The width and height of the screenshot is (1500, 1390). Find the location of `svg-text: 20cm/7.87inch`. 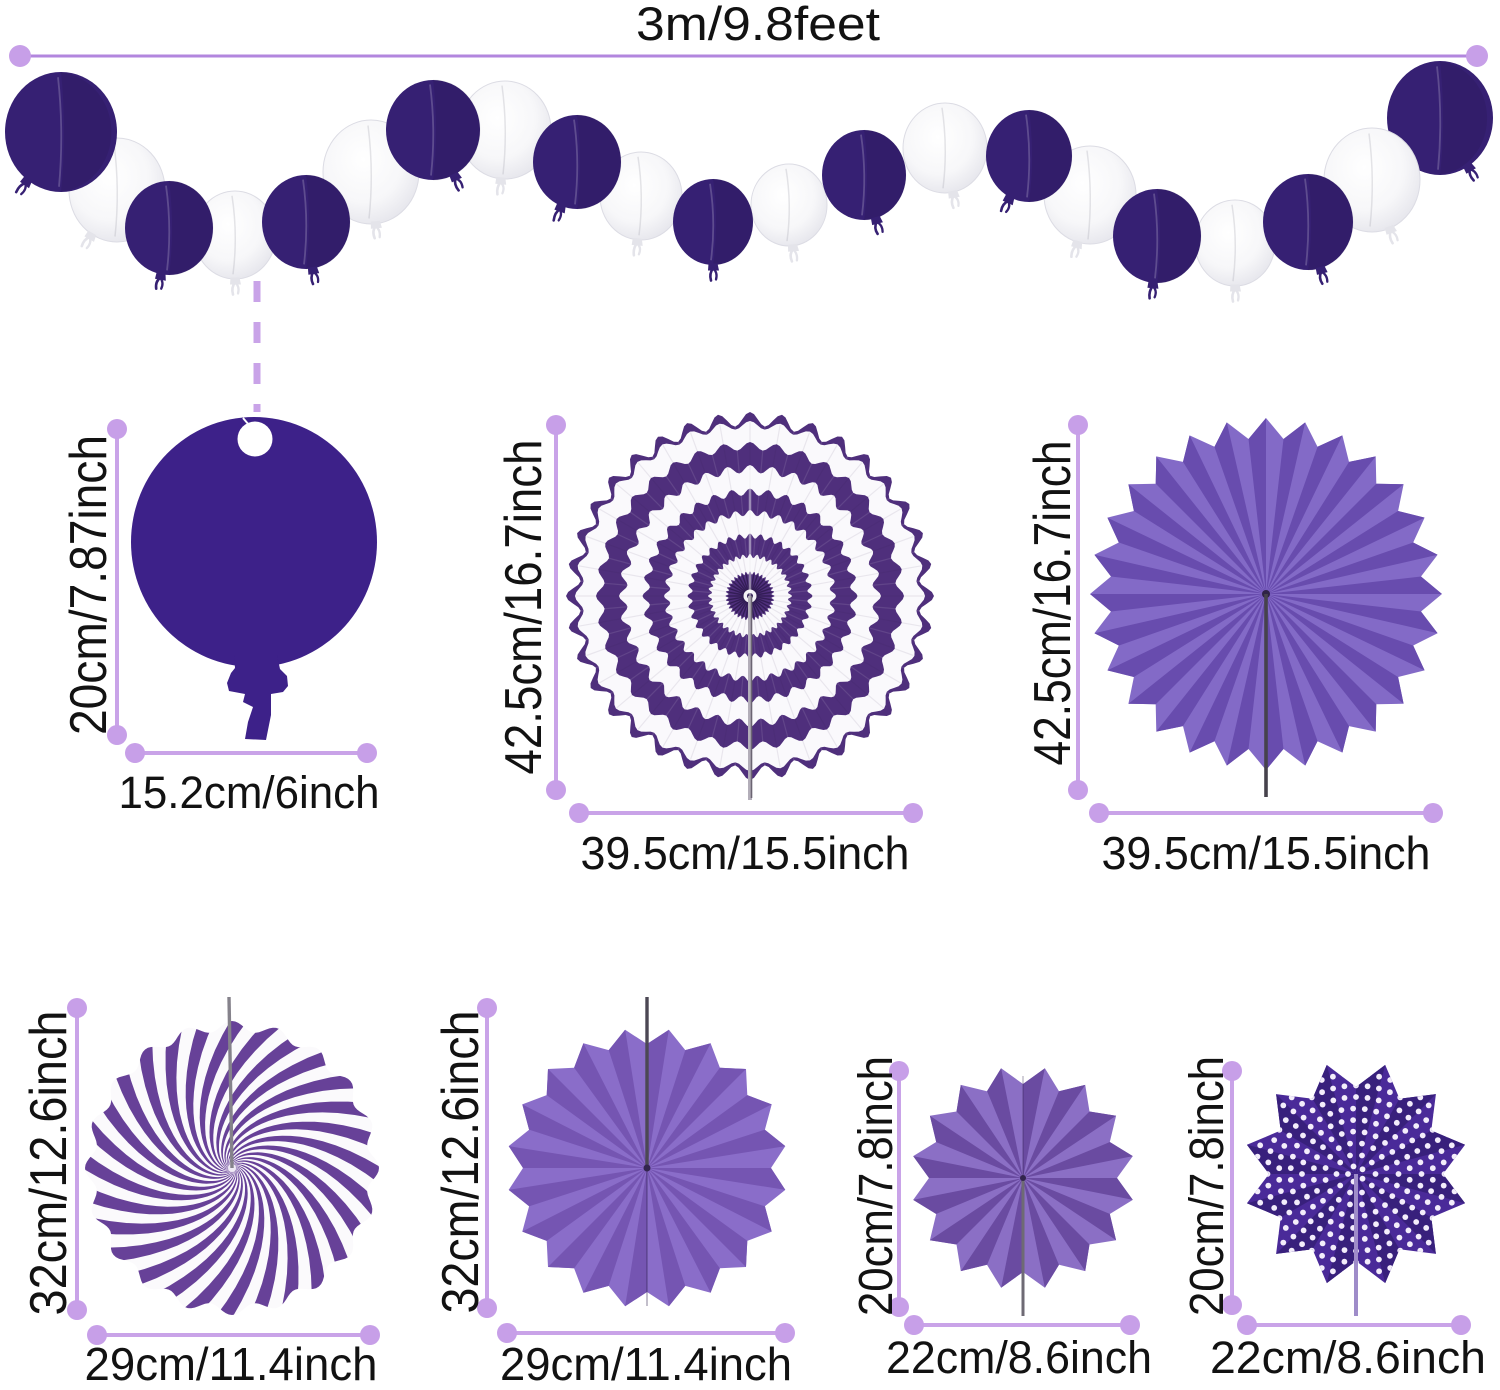

svg-text: 20cm/7.87inch is located at coordinates (89, 585).